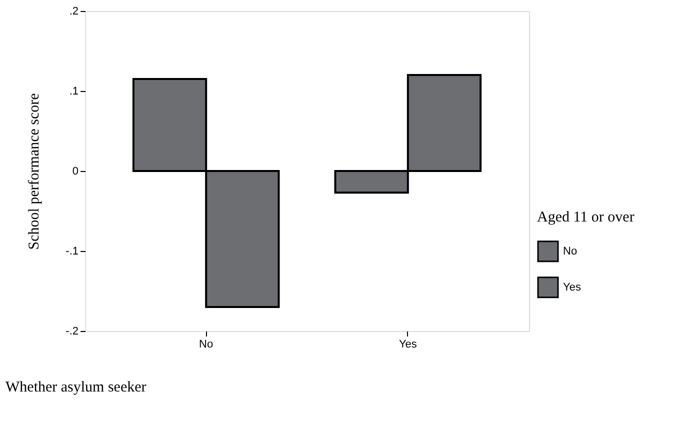 Image resolution: width=700 pixels, height=427 pixels. Describe the element at coordinates (570, 251) in the screenshot. I see `legend-label: No` at that location.